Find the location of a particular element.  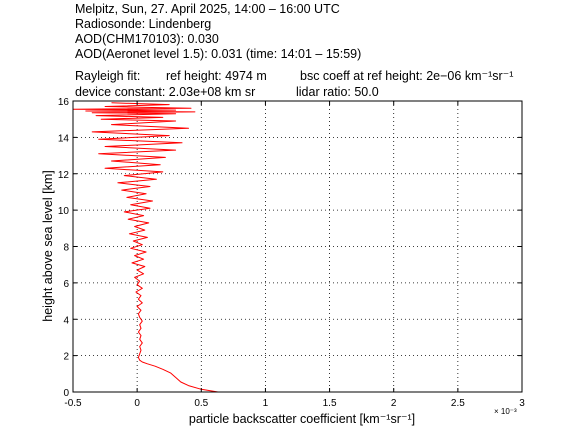

y-axis-label: height above sea level [km] is located at coordinates (48, 245).